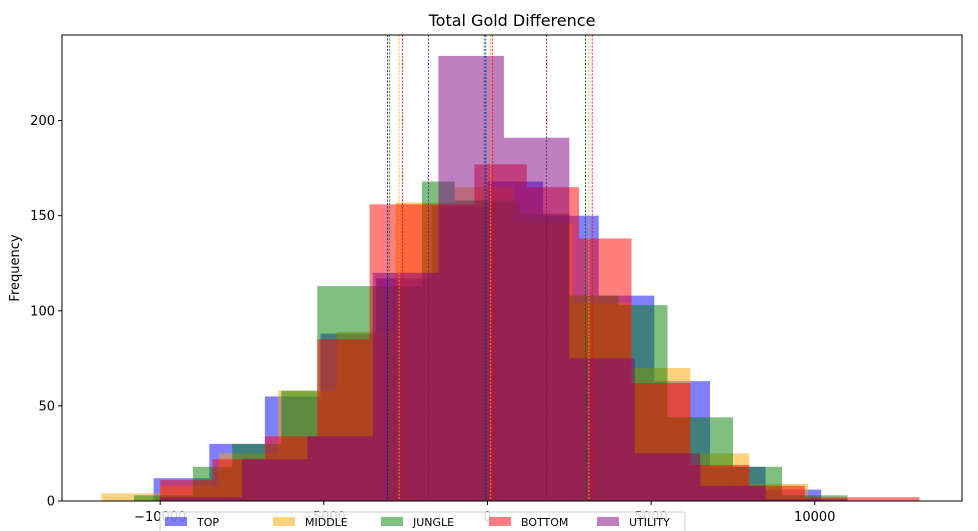 The height and width of the screenshot is (531, 978). I want to click on y-axis-label: Frequency, so click(15, 267).